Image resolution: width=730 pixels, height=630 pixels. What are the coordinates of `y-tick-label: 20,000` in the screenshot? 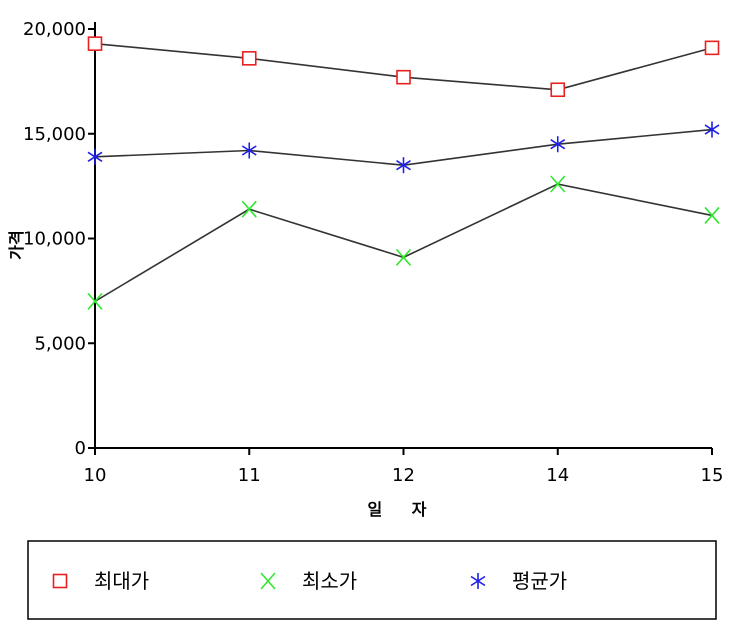 It's located at (54, 29).